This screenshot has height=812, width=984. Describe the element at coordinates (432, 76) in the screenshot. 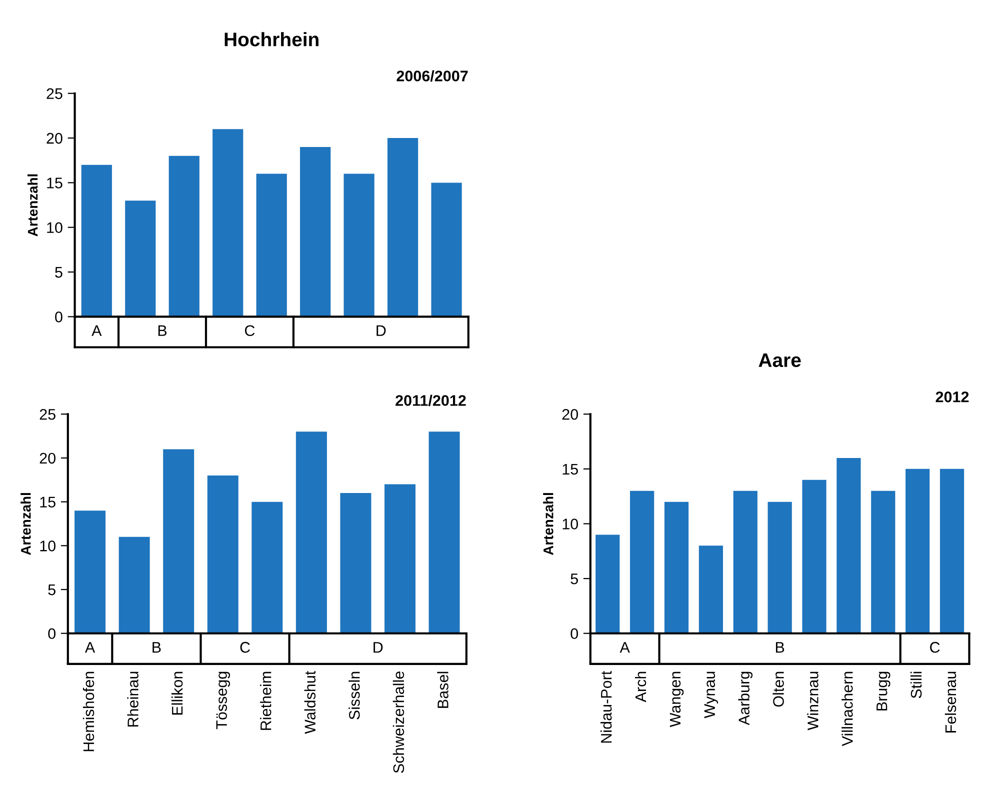

I see `chart-subtitle: 2006/2007` at that location.